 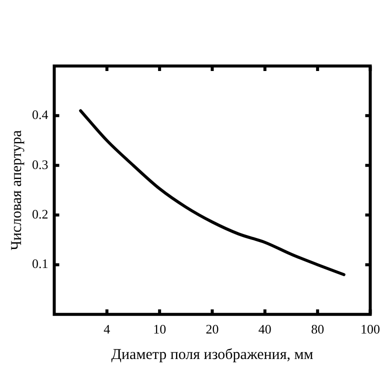 I want to click on x-tick-label: 80, so click(x=317, y=329).